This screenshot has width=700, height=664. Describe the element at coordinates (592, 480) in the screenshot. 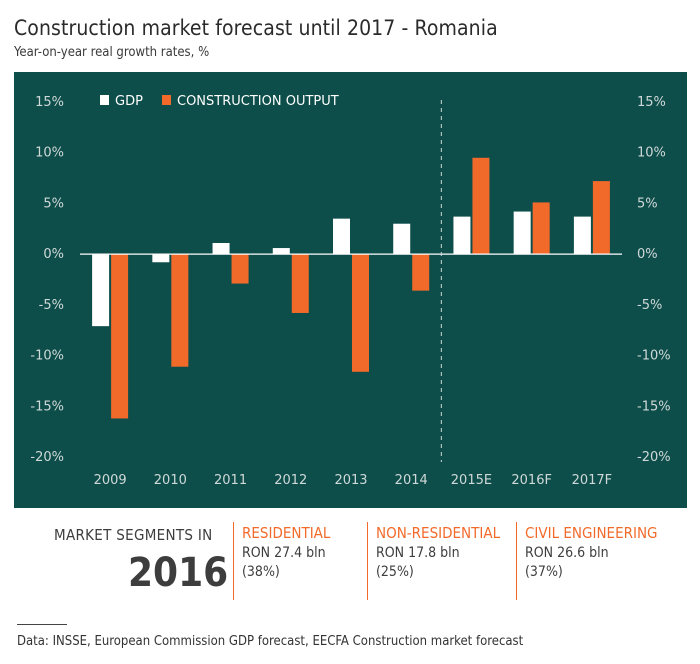

I see `x-tick-label: 2017F` at that location.